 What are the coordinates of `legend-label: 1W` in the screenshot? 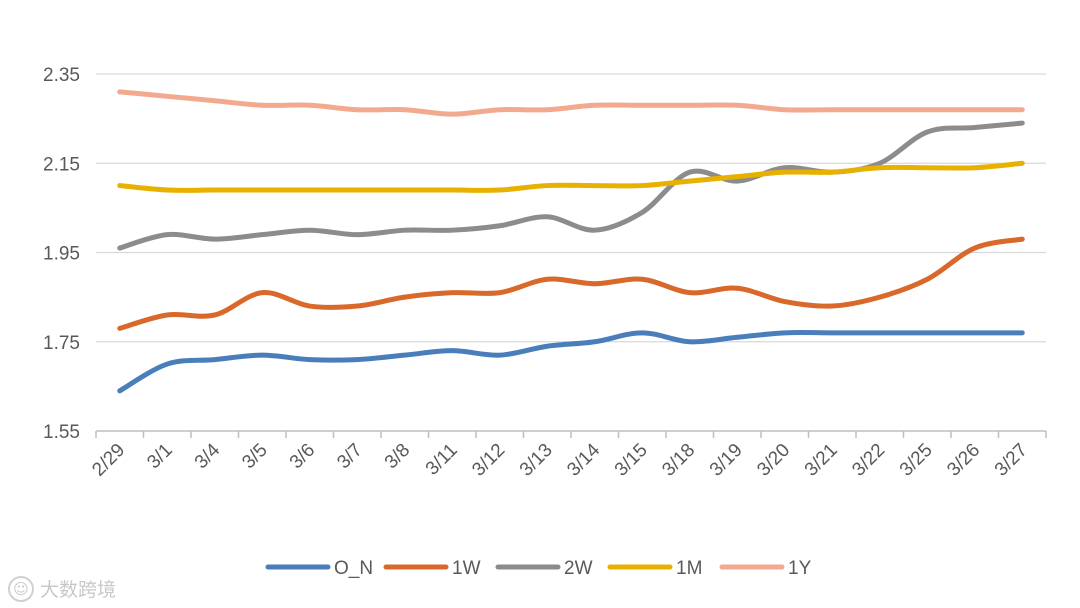 It's located at (466, 568).